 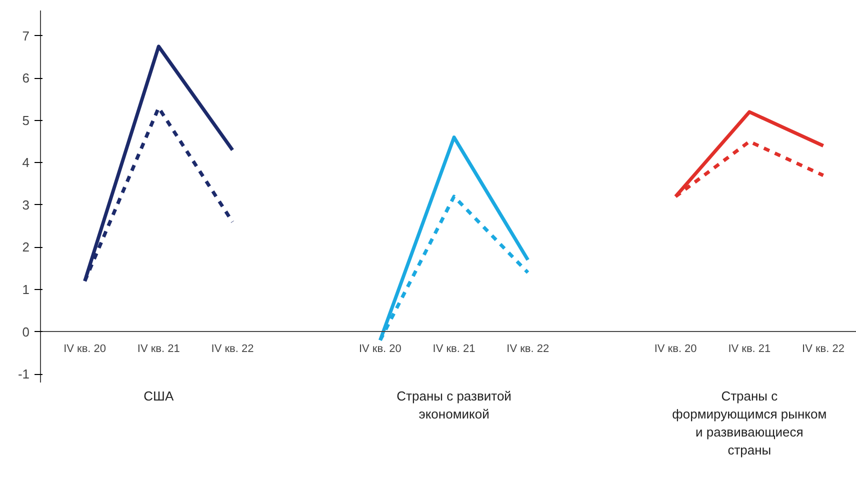 What do you see at coordinates (26, 36) in the screenshot?
I see `y-tick-label: 7` at bounding box center [26, 36].